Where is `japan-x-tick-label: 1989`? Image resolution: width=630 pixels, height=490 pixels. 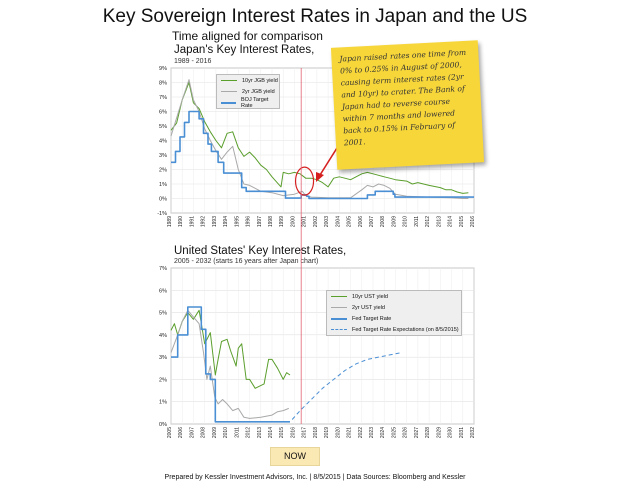
japan-x-tick-label: 1989 is located at coordinates (170, 221).